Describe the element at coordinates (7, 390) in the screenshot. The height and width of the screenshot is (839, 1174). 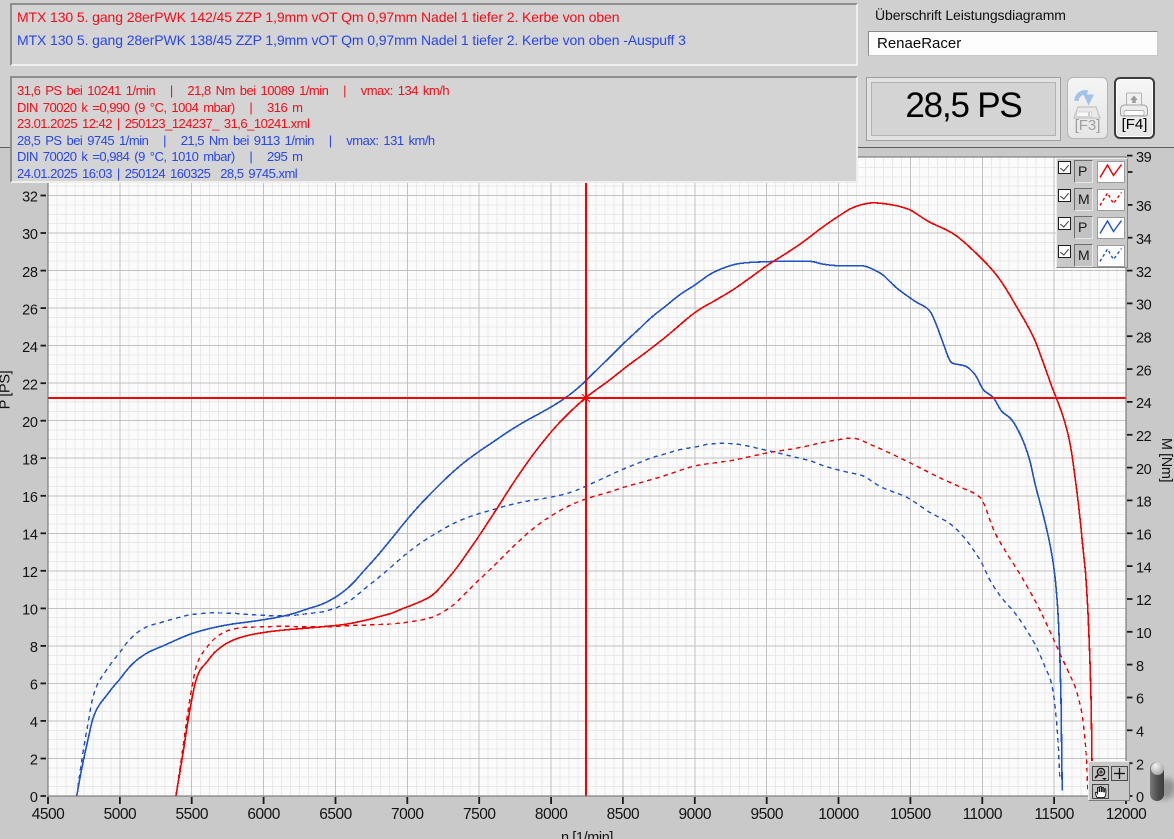
I see `svg-text: P [PS]` at that location.